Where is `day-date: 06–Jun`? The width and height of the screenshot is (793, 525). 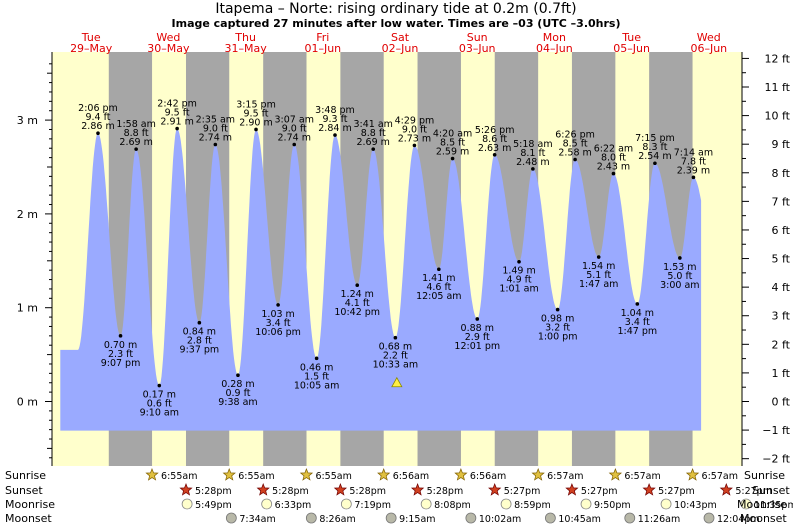
day-date: 06–Jun is located at coordinates (708, 48).